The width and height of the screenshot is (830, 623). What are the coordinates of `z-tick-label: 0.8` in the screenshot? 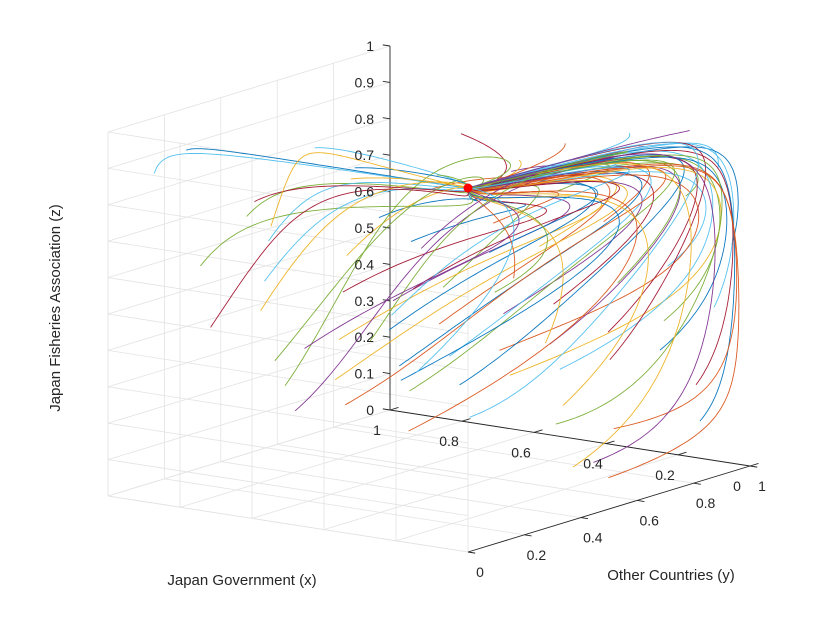 It's located at (365, 119).